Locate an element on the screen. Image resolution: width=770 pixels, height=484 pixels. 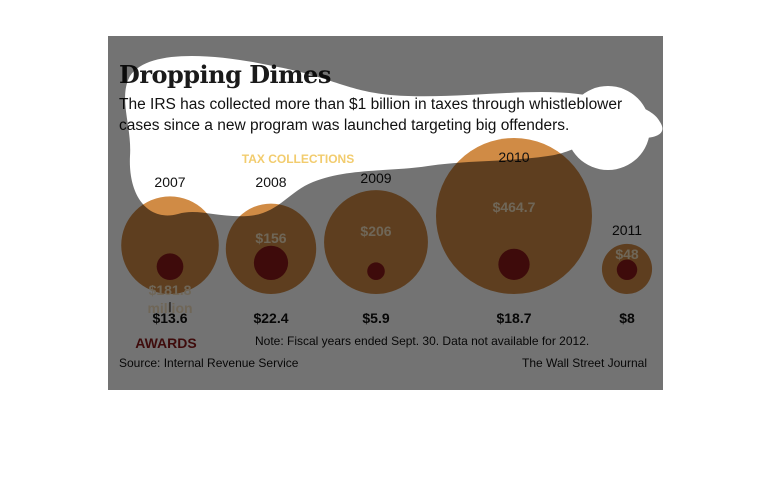
award-value-2011: $8 is located at coordinates (627, 318).